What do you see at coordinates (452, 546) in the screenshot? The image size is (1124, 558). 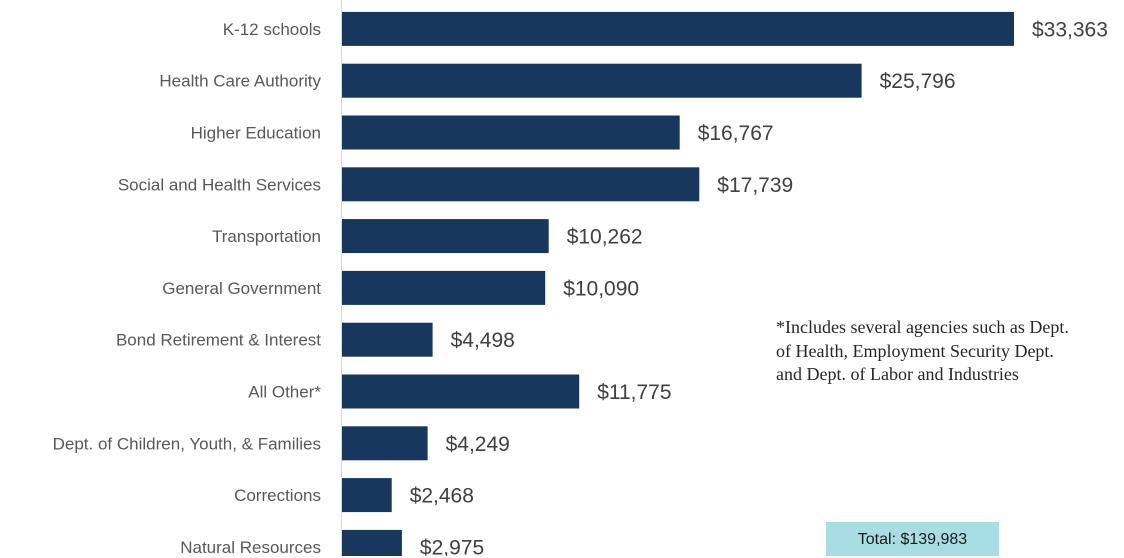 I see `value-label: $2,975` at bounding box center [452, 546].